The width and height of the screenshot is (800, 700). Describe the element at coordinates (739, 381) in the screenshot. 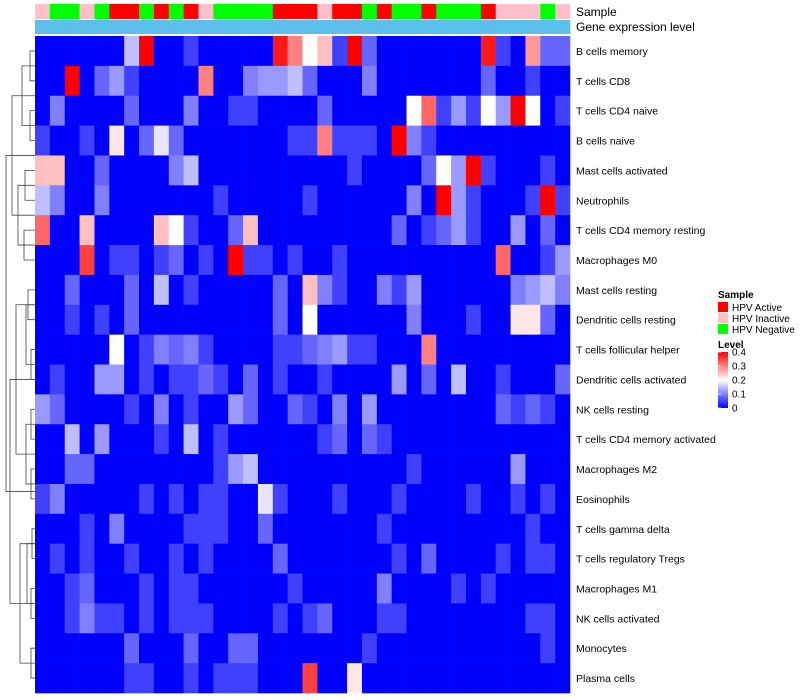

I see `level-tick-label: 0.2` at that location.